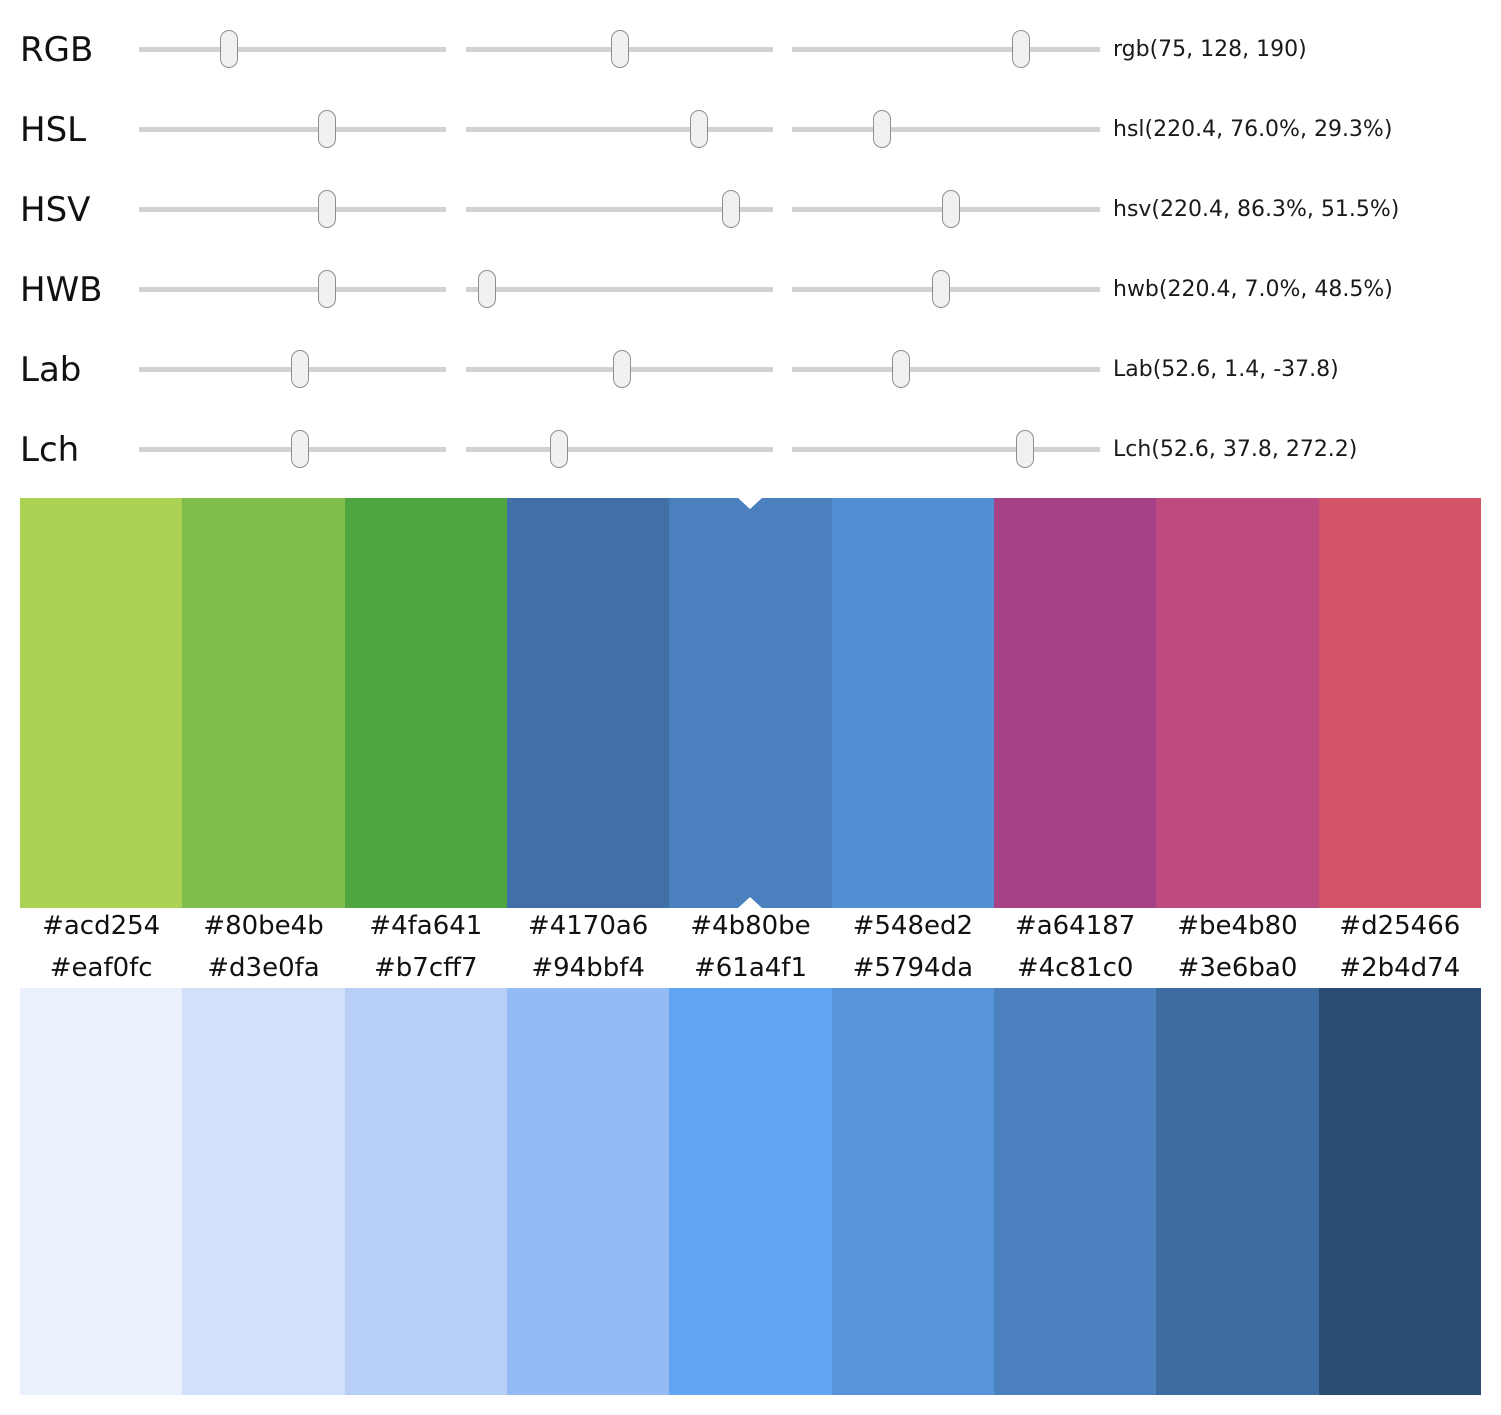 This screenshot has height=1415, width=1501. I want to click on hwb-value-readout: hwb(220.4, 7.0%, 48.5%), so click(1253, 289).